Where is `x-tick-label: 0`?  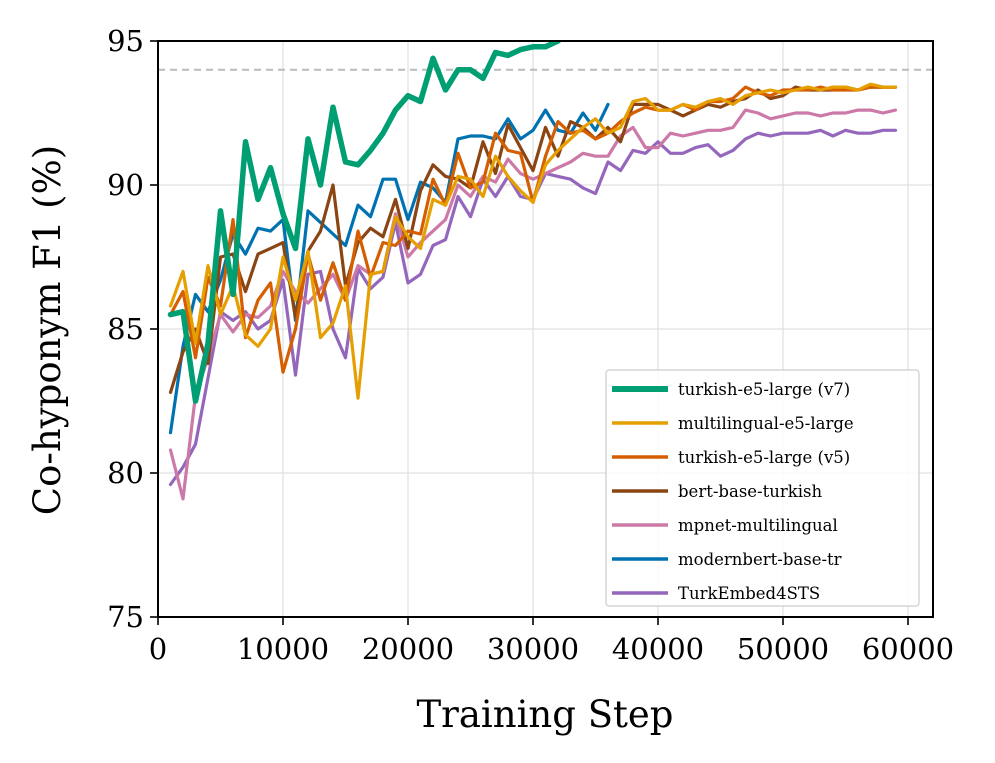
x-tick-label: 0 is located at coordinates (158, 649).